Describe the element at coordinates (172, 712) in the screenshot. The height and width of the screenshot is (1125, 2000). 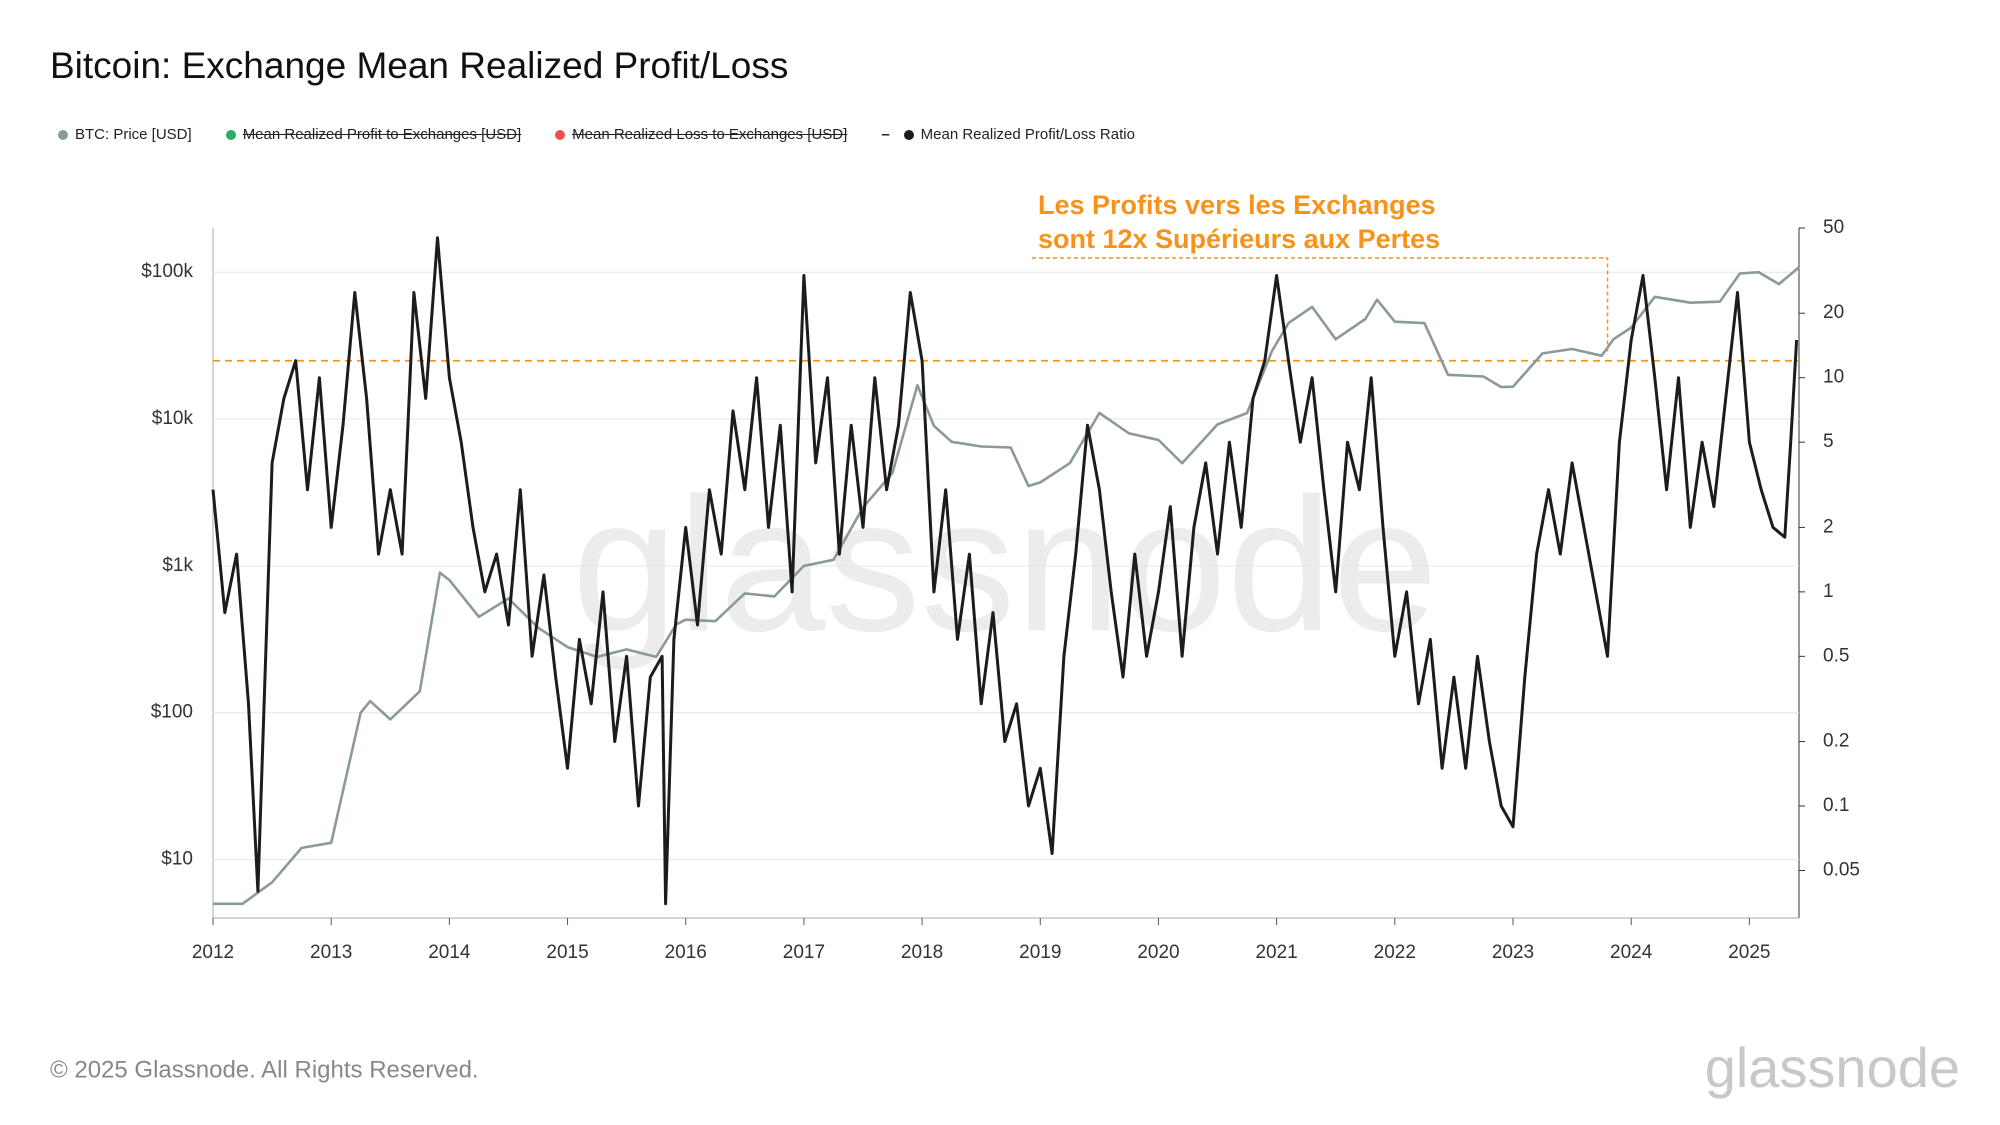
I see `y-tick-label: $100` at that location.